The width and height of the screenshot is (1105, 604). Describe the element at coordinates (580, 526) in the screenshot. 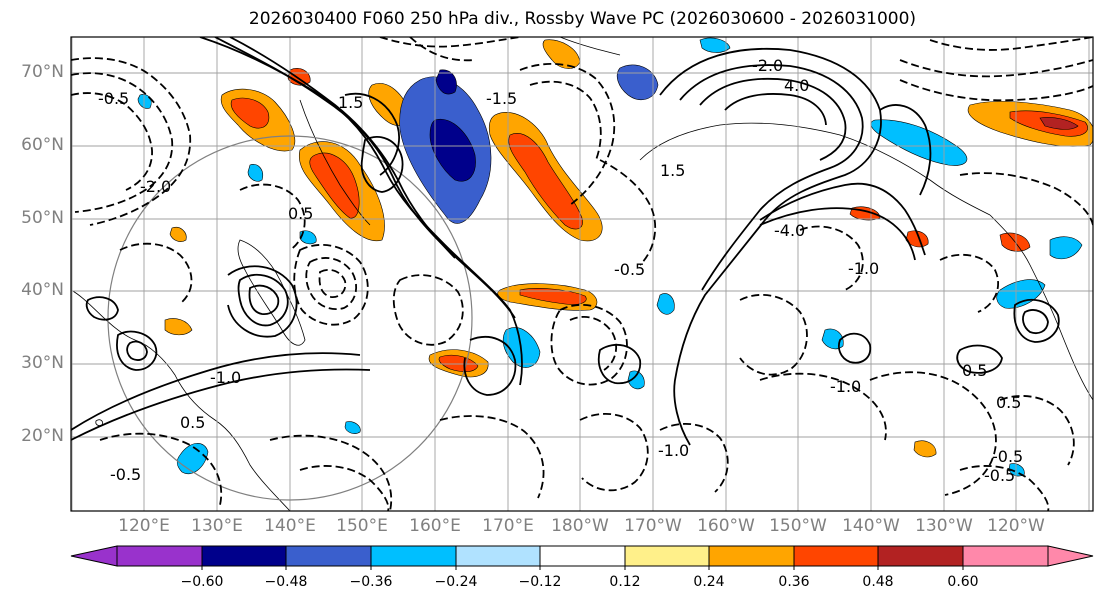

I see `lon-label: 180°W` at that location.